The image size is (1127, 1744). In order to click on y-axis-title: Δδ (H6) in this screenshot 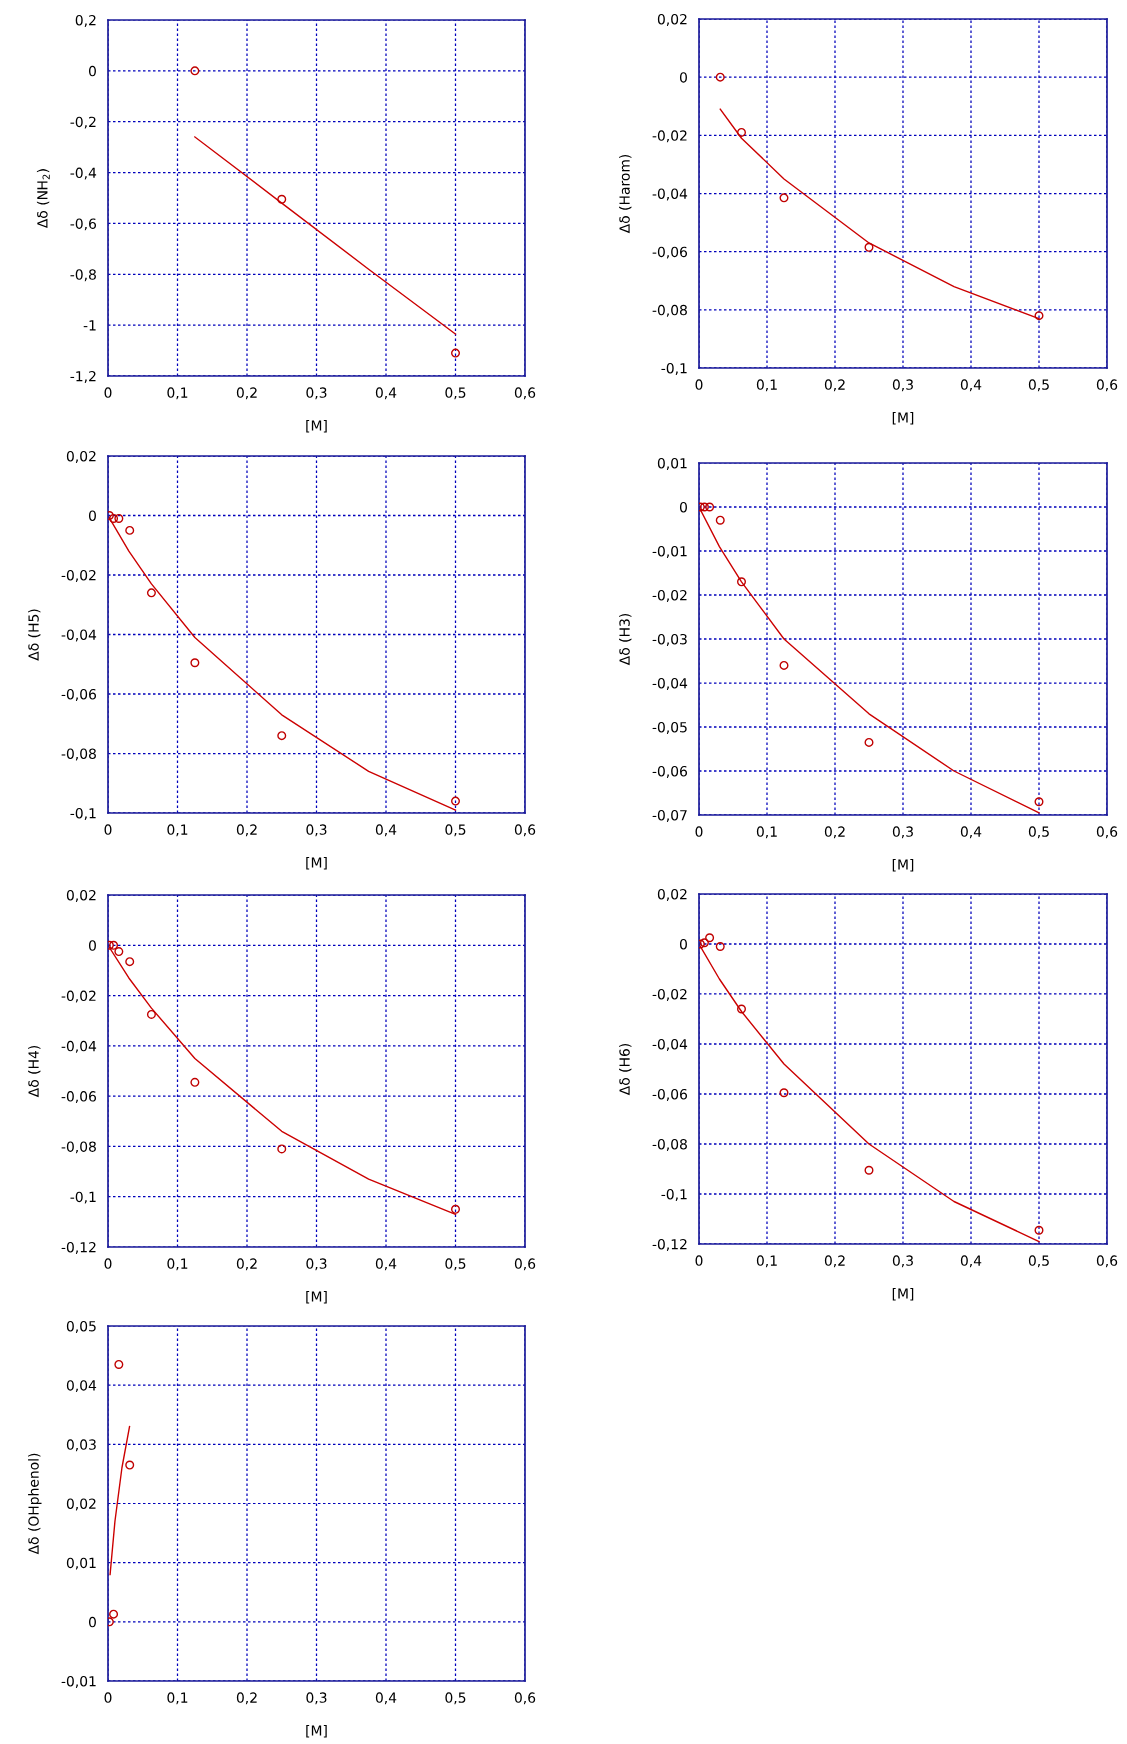, I will do `click(625, 1069)`.